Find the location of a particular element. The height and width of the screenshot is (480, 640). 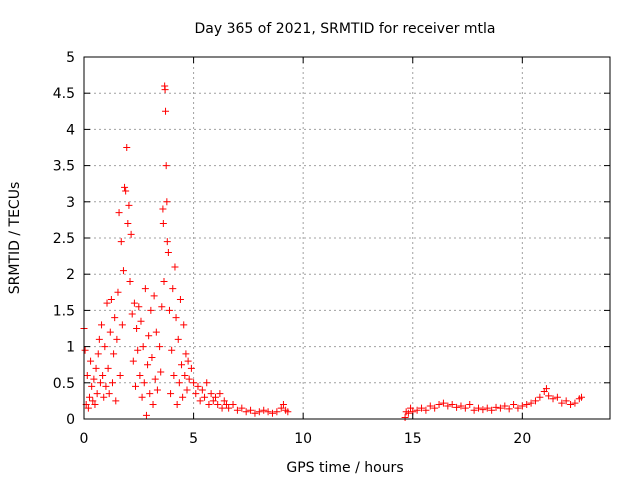

x-tick-label: 15 is located at coordinates (413, 439).